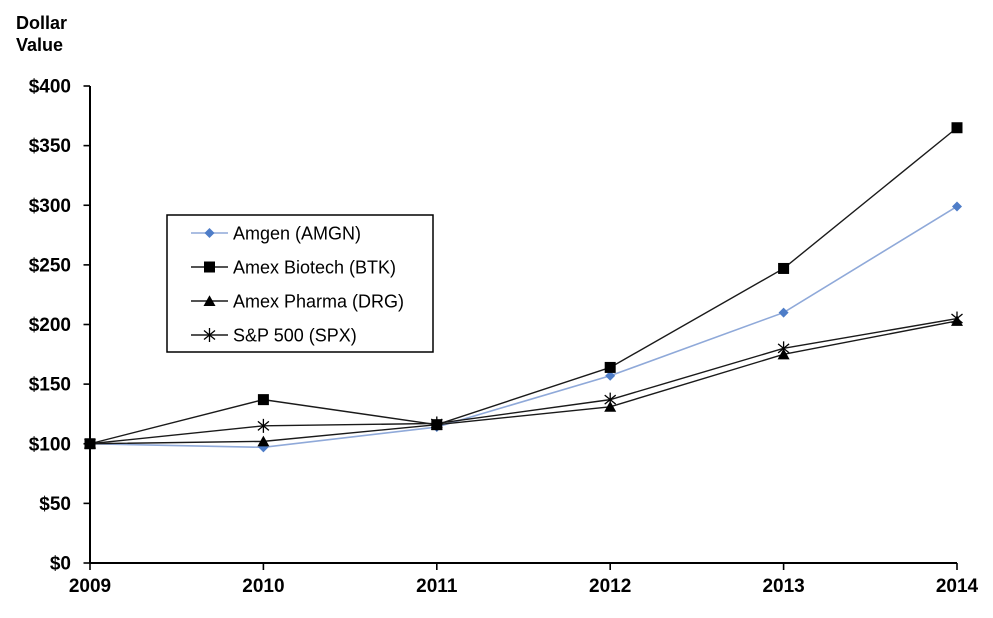 The image size is (993, 618). I want to click on marker-triangle-legend-amex-pharma-drg, so click(209, 300).